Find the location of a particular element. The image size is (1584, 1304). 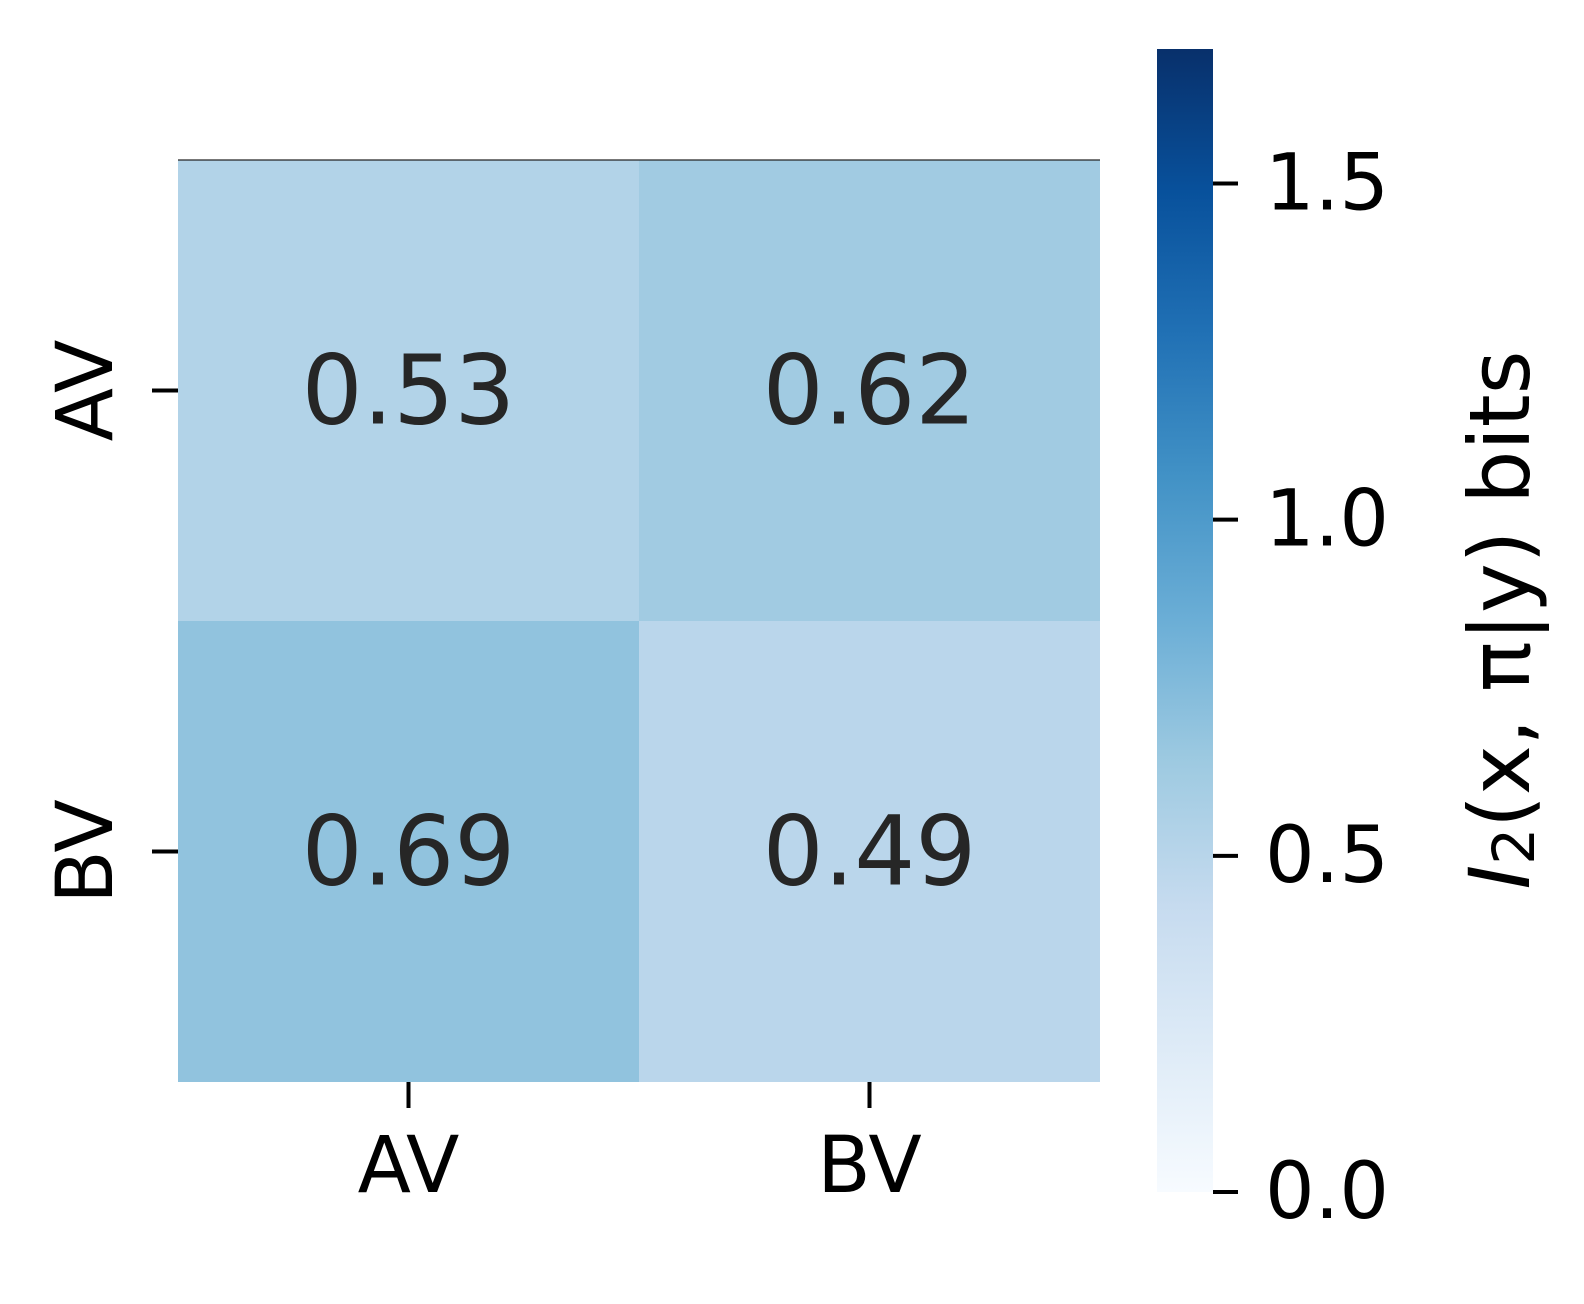

colorbar-label: I2(x, π|y) bits is located at coordinates (1500, 620).